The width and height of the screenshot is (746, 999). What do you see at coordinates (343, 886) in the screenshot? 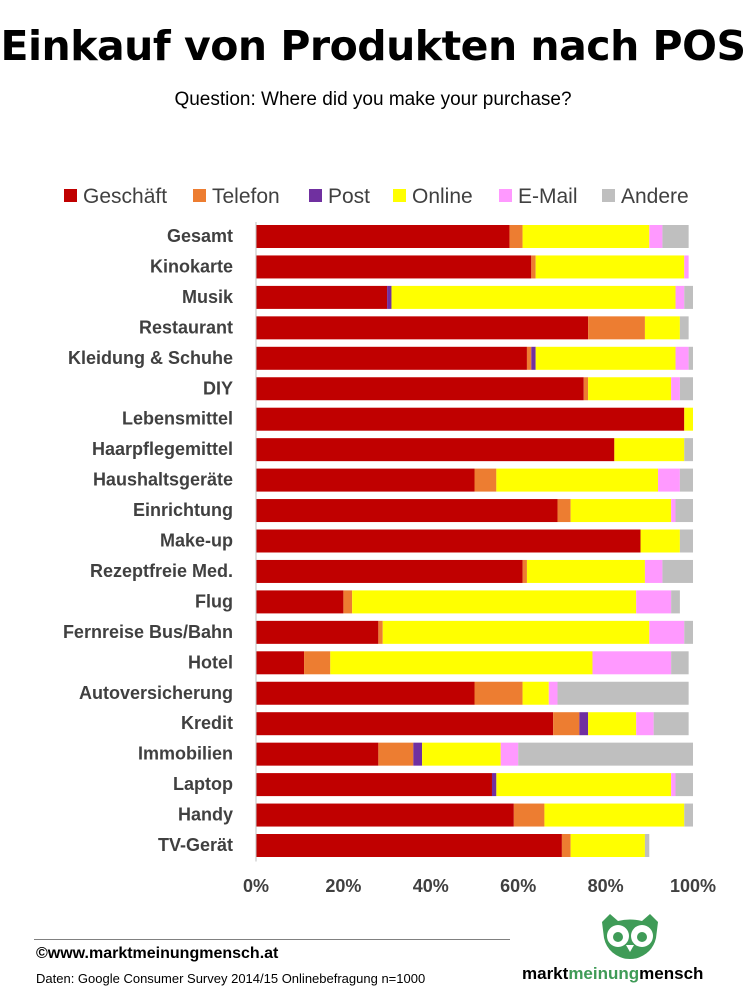
I see `x-tick-label: 20%` at bounding box center [343, 886].